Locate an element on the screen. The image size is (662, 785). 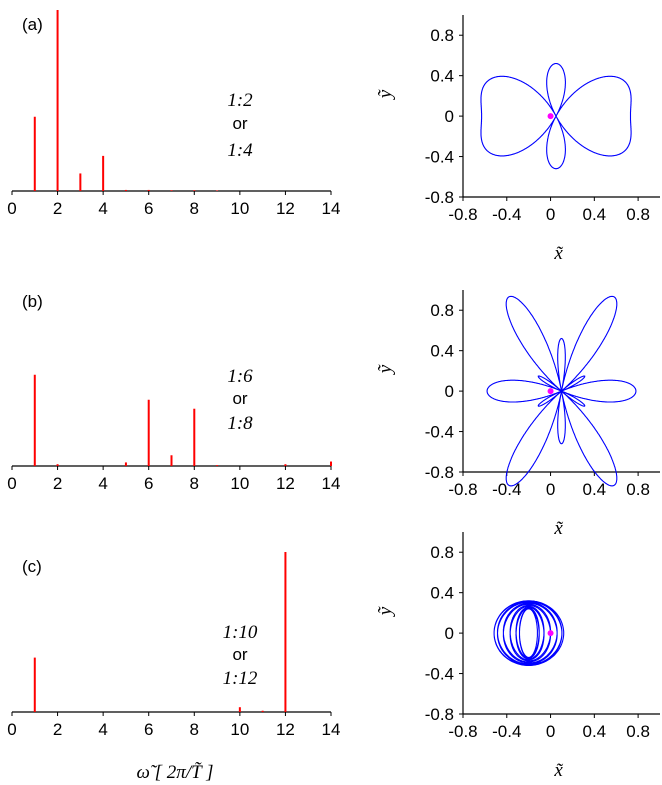
panel-label: (c) is located at coordinates (32, 566).